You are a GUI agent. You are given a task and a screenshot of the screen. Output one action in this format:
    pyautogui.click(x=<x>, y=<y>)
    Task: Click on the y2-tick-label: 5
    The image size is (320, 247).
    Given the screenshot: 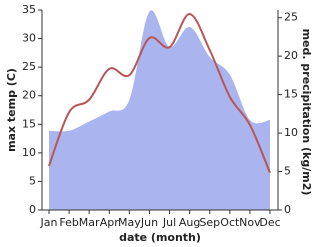 What is the action you would take?
    pyautogui.click(x=287, y=171)
    